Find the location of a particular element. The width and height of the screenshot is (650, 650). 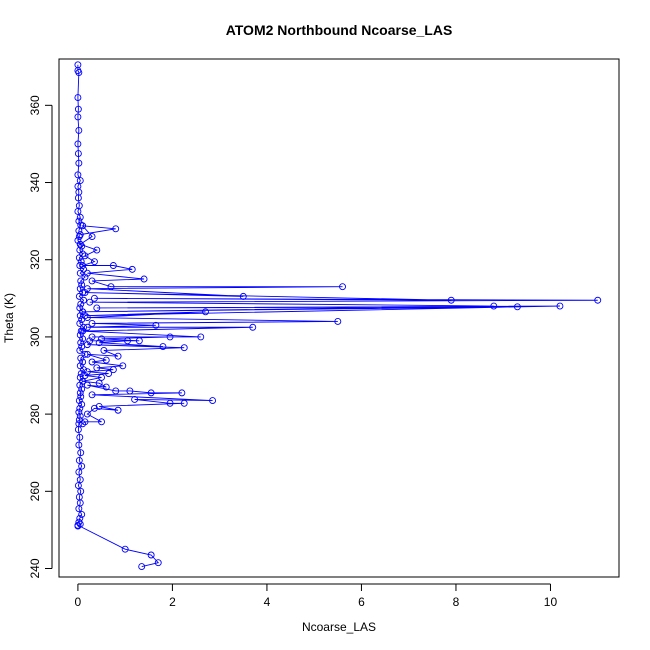

series-line is located at coordinates (118, 546).